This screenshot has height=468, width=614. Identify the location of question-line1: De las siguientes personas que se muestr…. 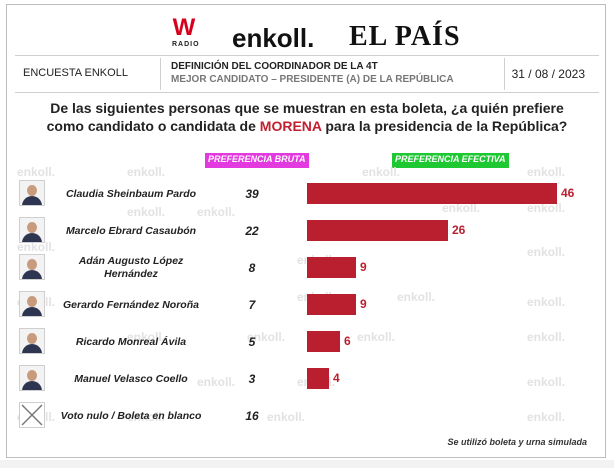
(307, 108).